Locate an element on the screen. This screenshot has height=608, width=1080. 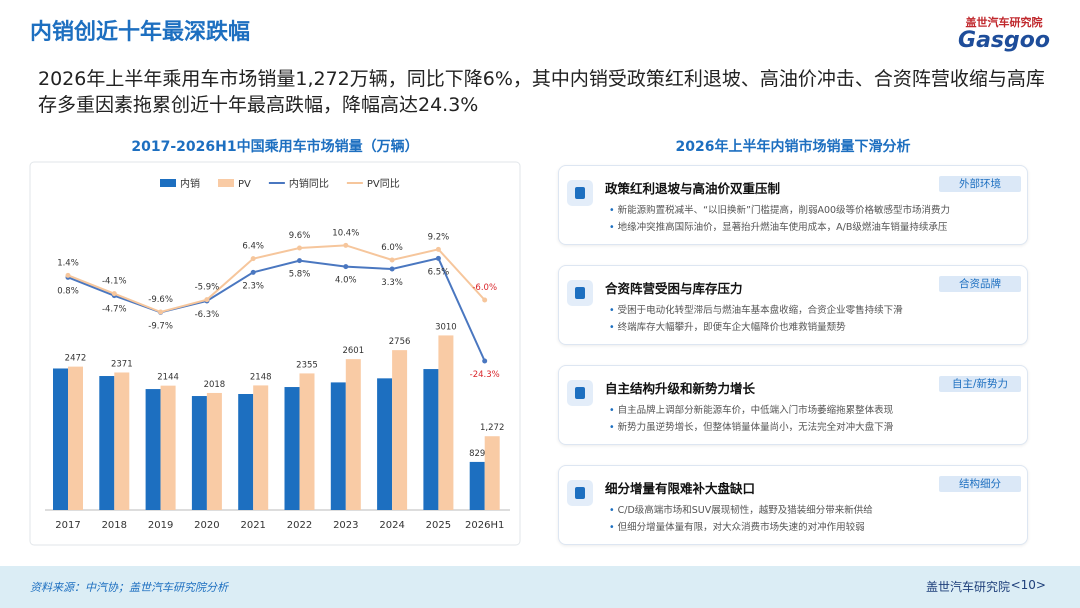
data-label: 1,272 is located at coordinates (492, 428).